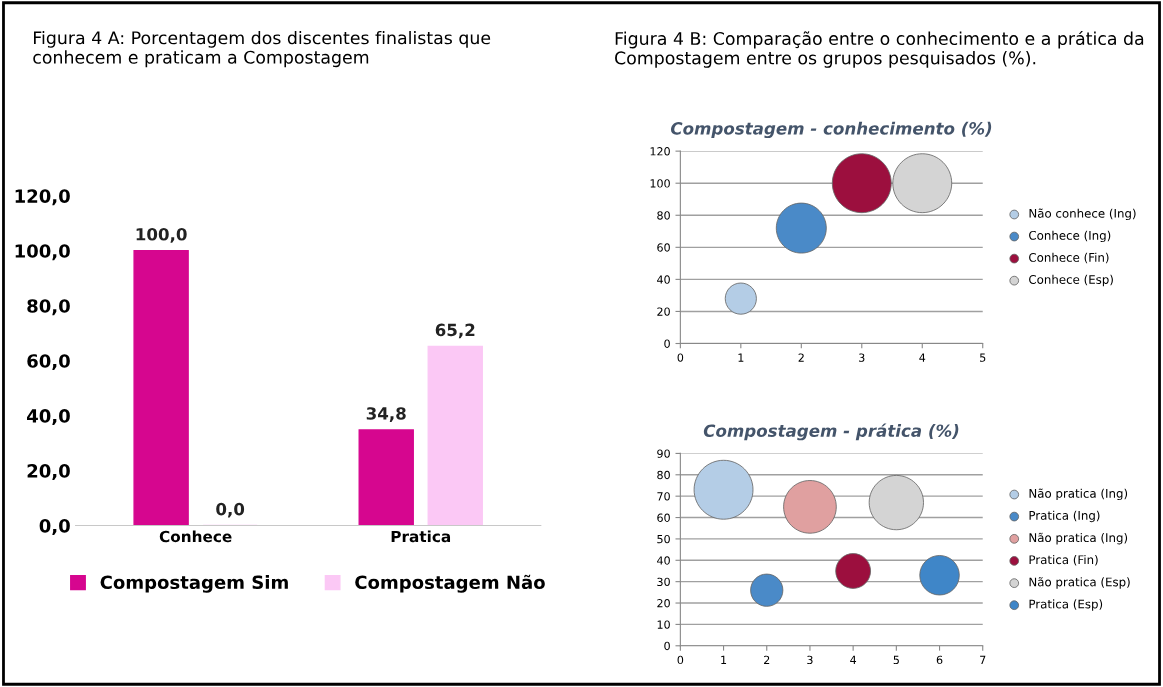 The height and width of the screenshot is (687, 1163). Describe the element at coordinates (421, 536) in the screenshot. I see `x-tick-label: Pratica` at that location.